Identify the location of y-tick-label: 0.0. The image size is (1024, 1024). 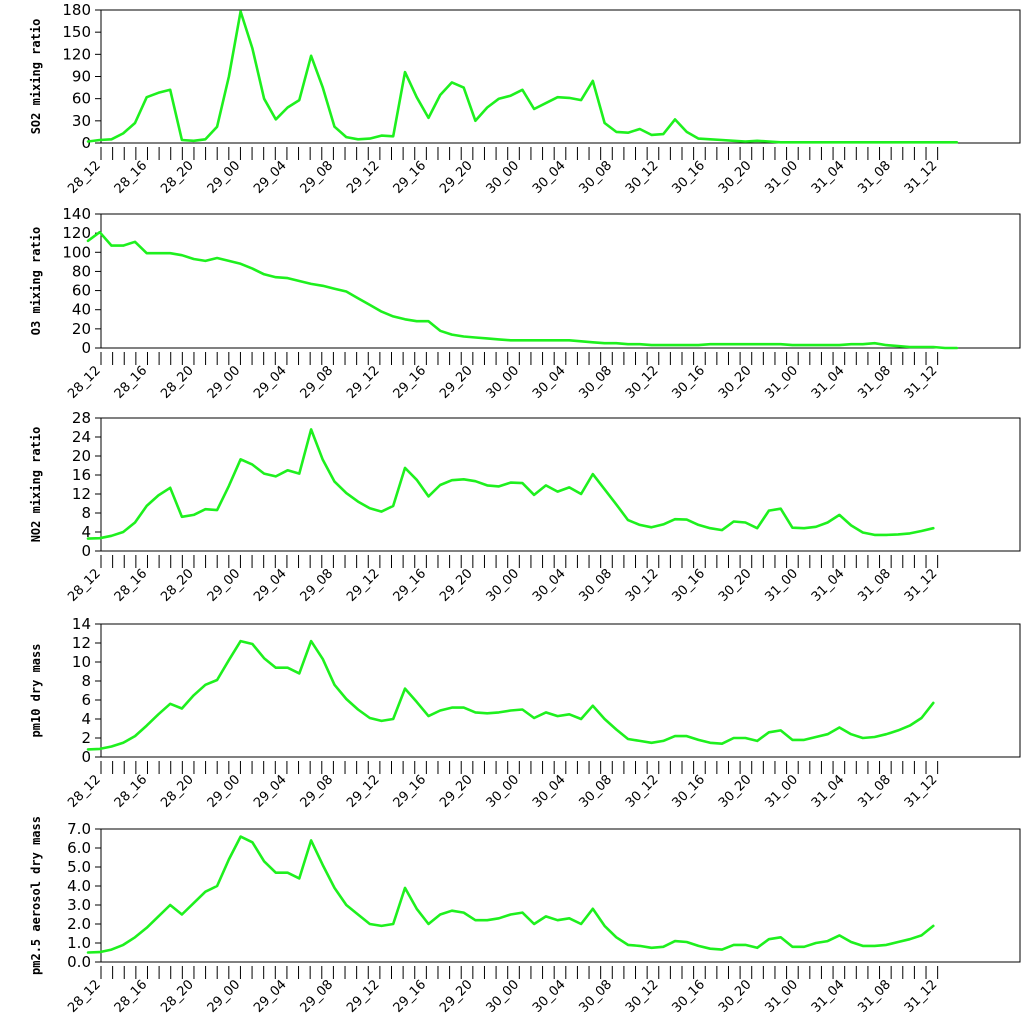
(79, 962).